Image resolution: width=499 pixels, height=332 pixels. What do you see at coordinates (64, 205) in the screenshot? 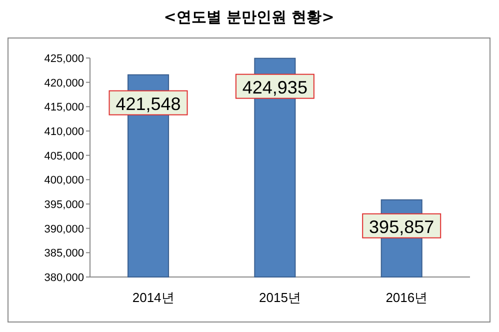
I see `y-tick-label: 395,000` at bounding box center [64, 205].